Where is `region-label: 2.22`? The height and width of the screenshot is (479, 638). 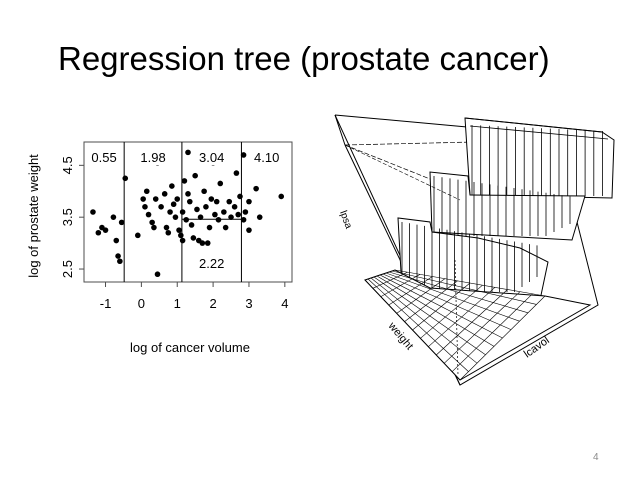
region-label: 2.22 is located at coordinates (211, 263).